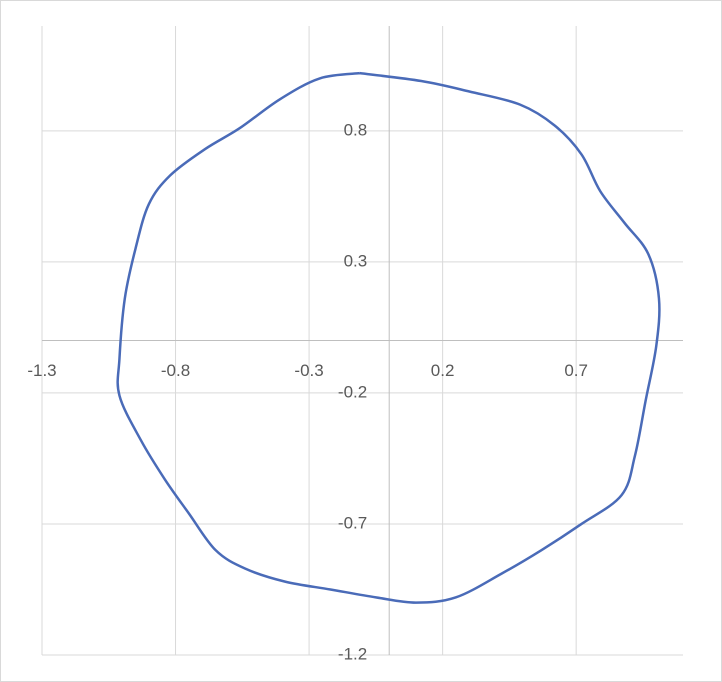 Image resolution: width=722 pixels, height=682 pixels. What do you see at coordinates (443, 370) in the screenshot?
I see `x-tick-label: 0.2` at bounding box center [443, 370].